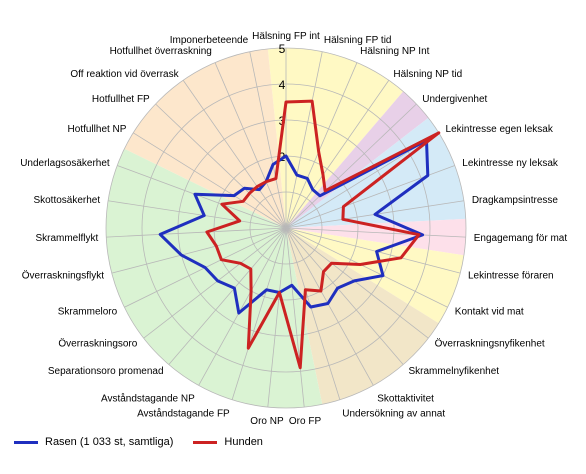 Image resolution: width=586 pixels, height=474 pixels. I want to click on legend-swatch-hunden, so click(205, 442).